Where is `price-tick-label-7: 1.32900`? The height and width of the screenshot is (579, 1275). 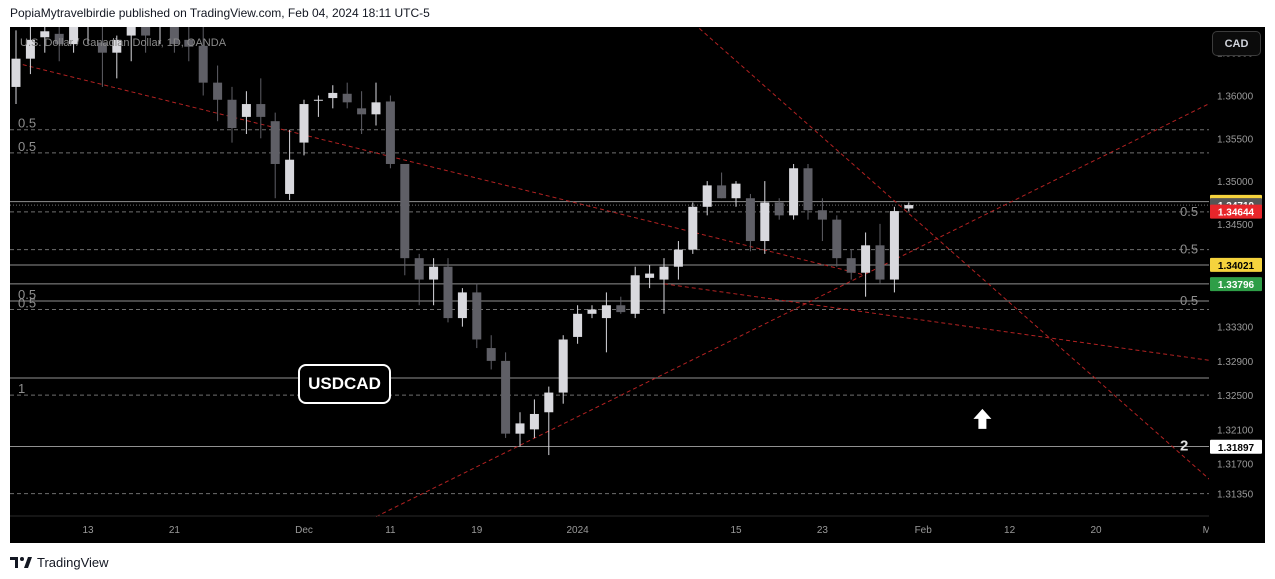
price-tick-label-7: 1.32900 is located at coordinates (1235, 362).